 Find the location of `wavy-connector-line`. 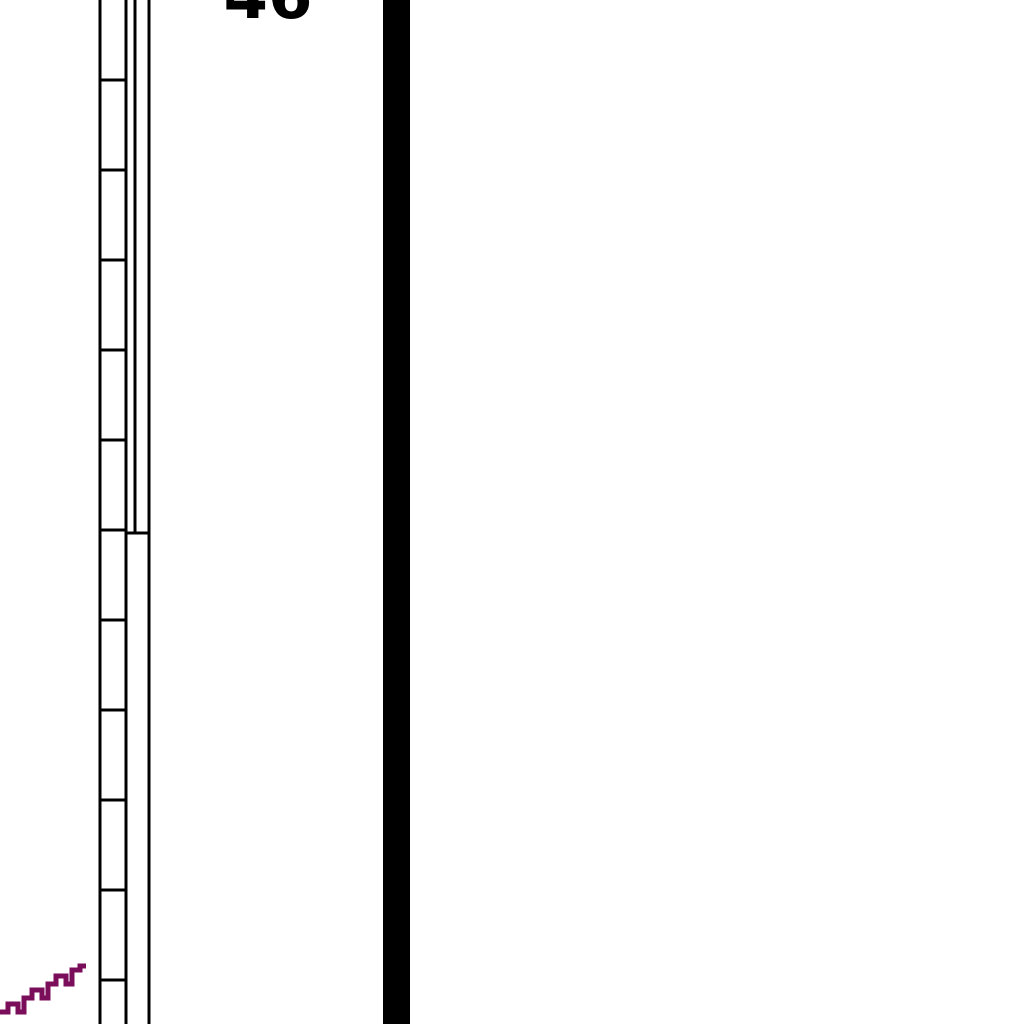

wavy-connector-line is located at coordinates (43, 989).